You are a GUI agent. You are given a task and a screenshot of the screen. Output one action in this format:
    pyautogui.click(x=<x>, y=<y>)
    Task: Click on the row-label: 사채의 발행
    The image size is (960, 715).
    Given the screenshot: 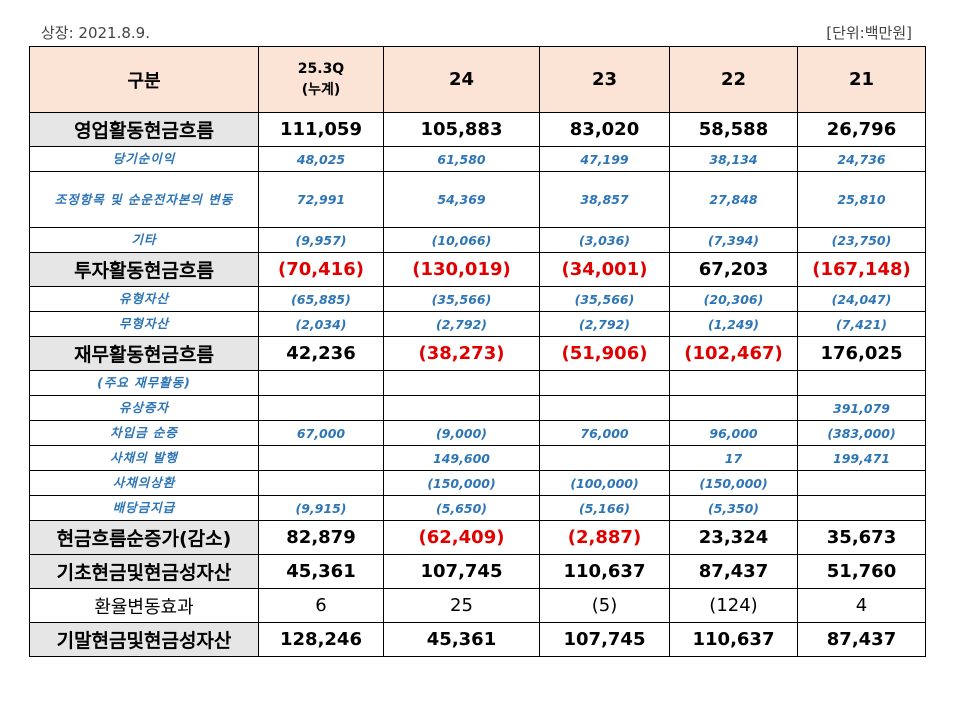 What is the action you would take?
    pyautogui.click(x=144, y=458)
    